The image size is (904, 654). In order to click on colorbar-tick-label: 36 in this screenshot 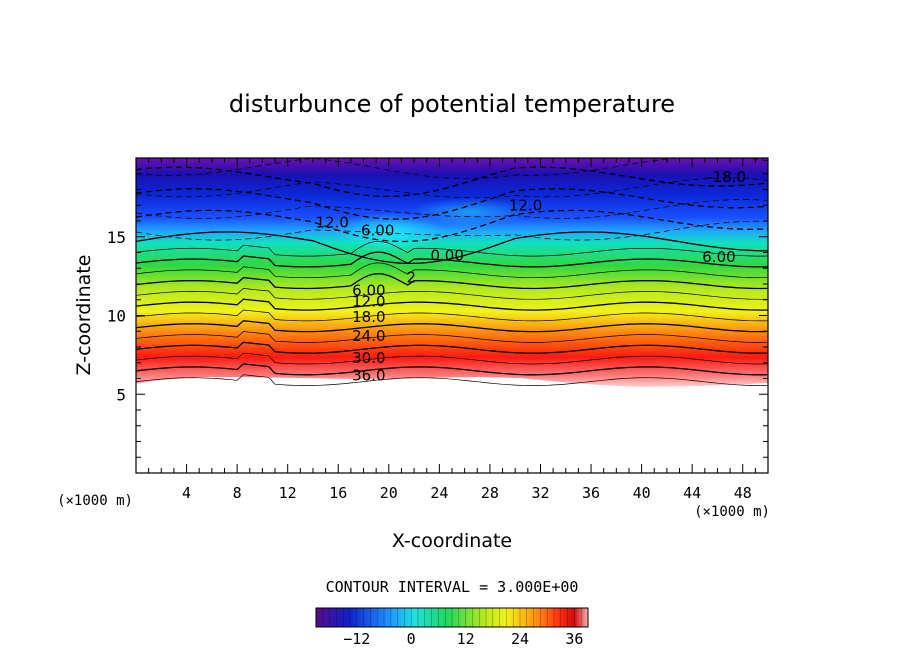, I will do `click(574, 639)`.